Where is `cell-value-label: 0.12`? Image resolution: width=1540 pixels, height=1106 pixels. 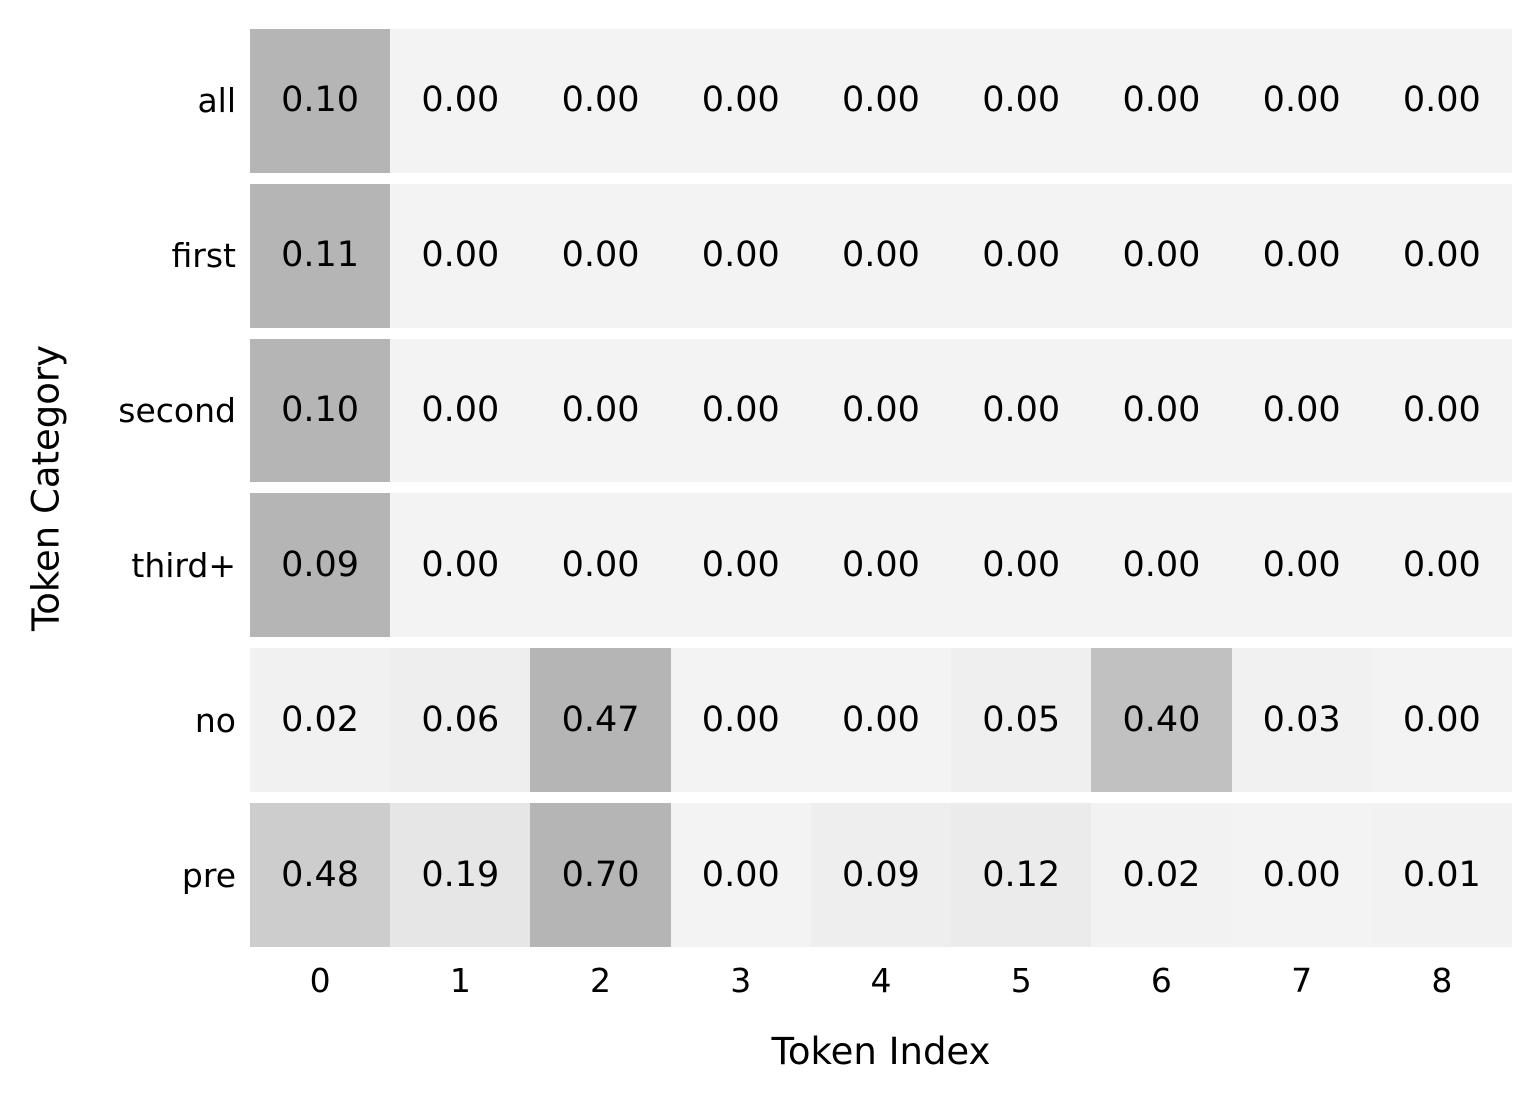
cell-value-label: 0.12 is located at coordinates (1021, 874).